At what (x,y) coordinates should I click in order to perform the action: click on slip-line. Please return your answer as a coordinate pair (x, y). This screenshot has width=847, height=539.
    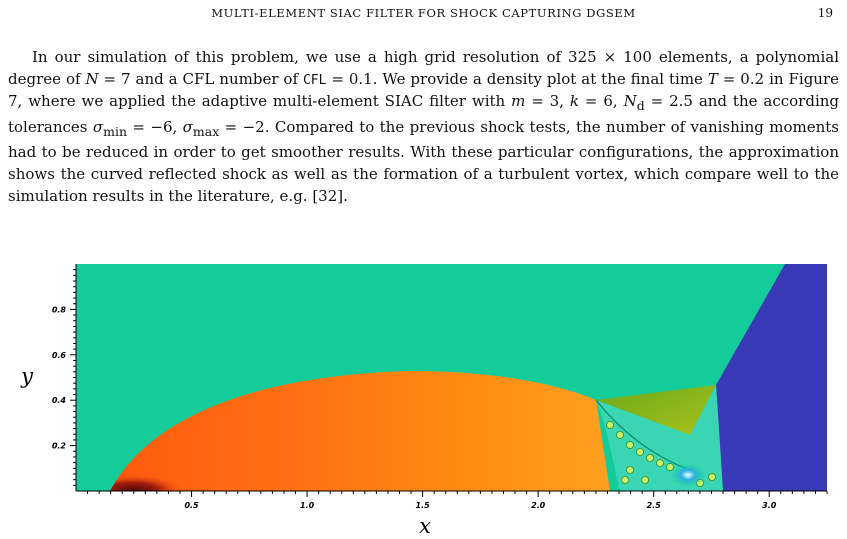
    Looking at the image, I should click on (643, 435).